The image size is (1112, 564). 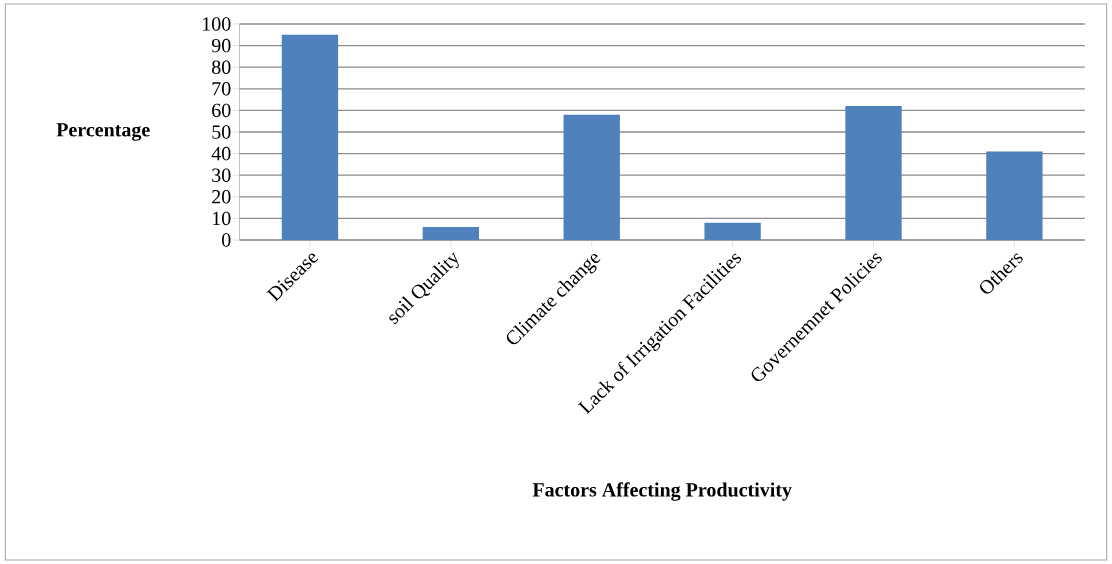 I want to click on y-tick-label: 0, so click(x=226, y=240).